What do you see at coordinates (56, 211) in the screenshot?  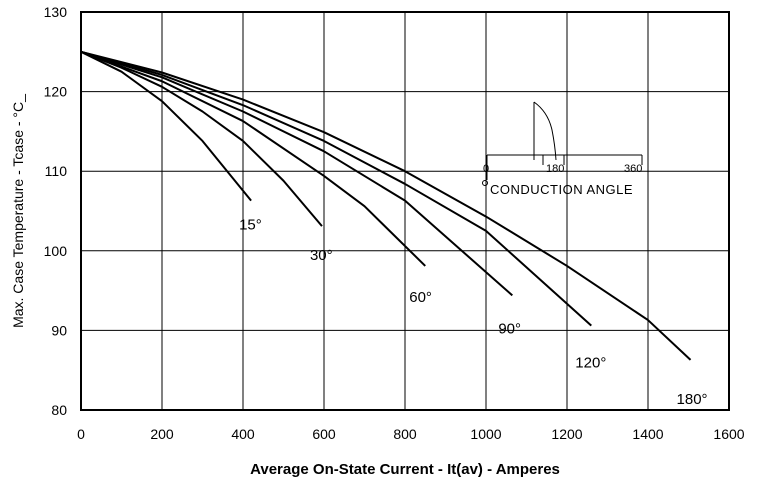 I see `y-tick-labels: 80 90 100 110 120 130` at bounding box center [56, 211].